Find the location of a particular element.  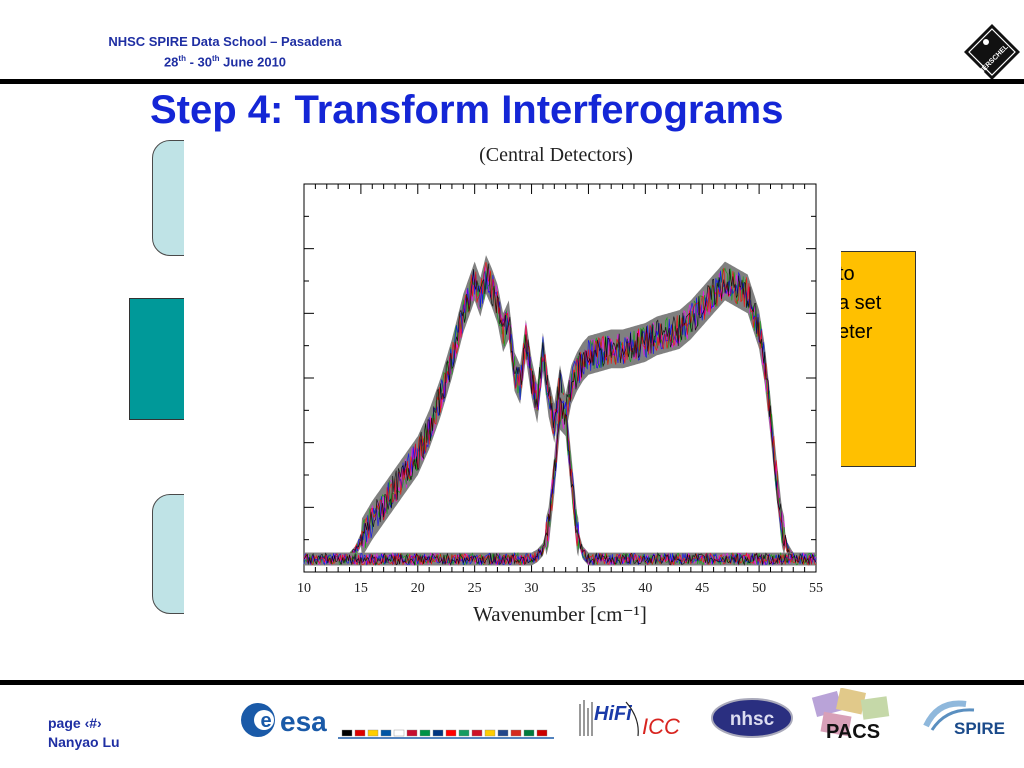

svg-text: e is located at coordinates (265, 721).